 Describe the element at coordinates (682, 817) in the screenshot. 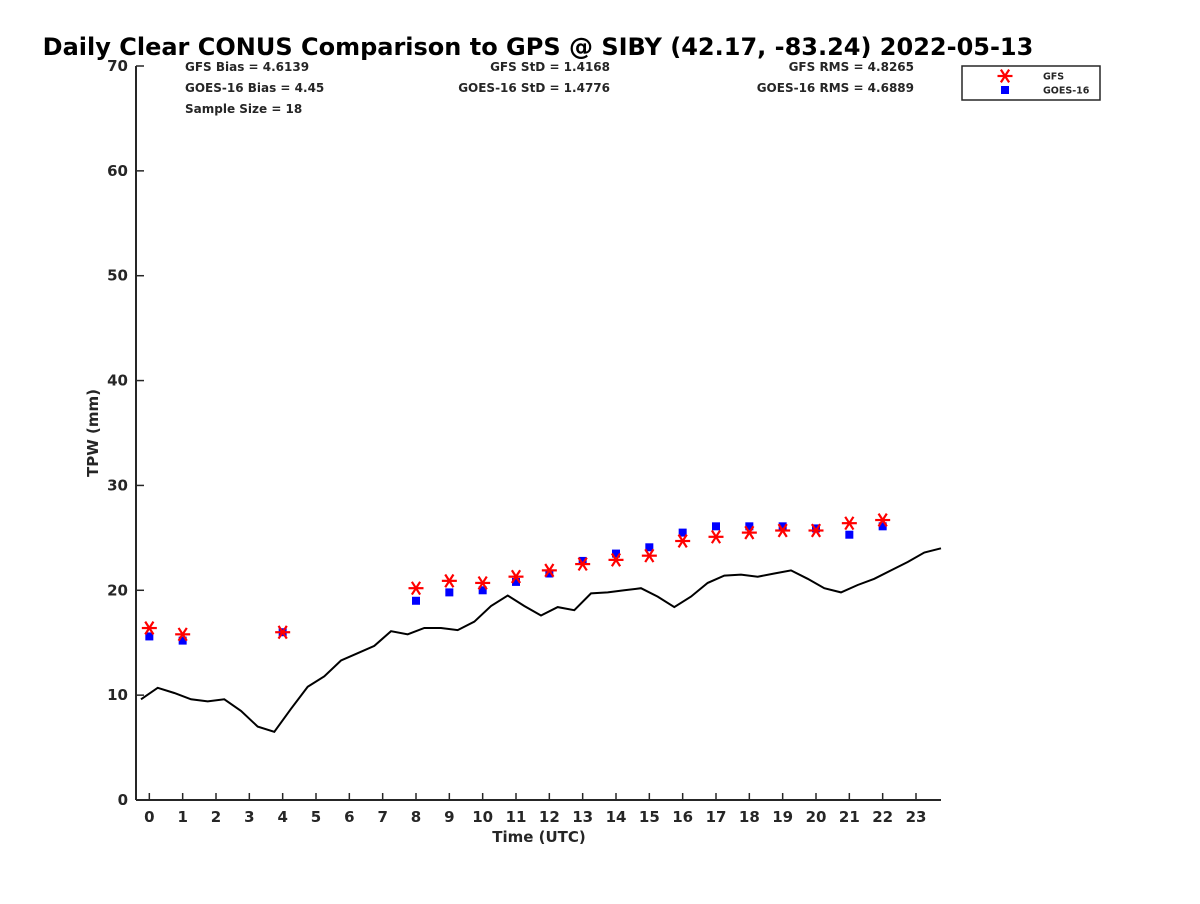

I see `x-tick-label: 16` at that location.